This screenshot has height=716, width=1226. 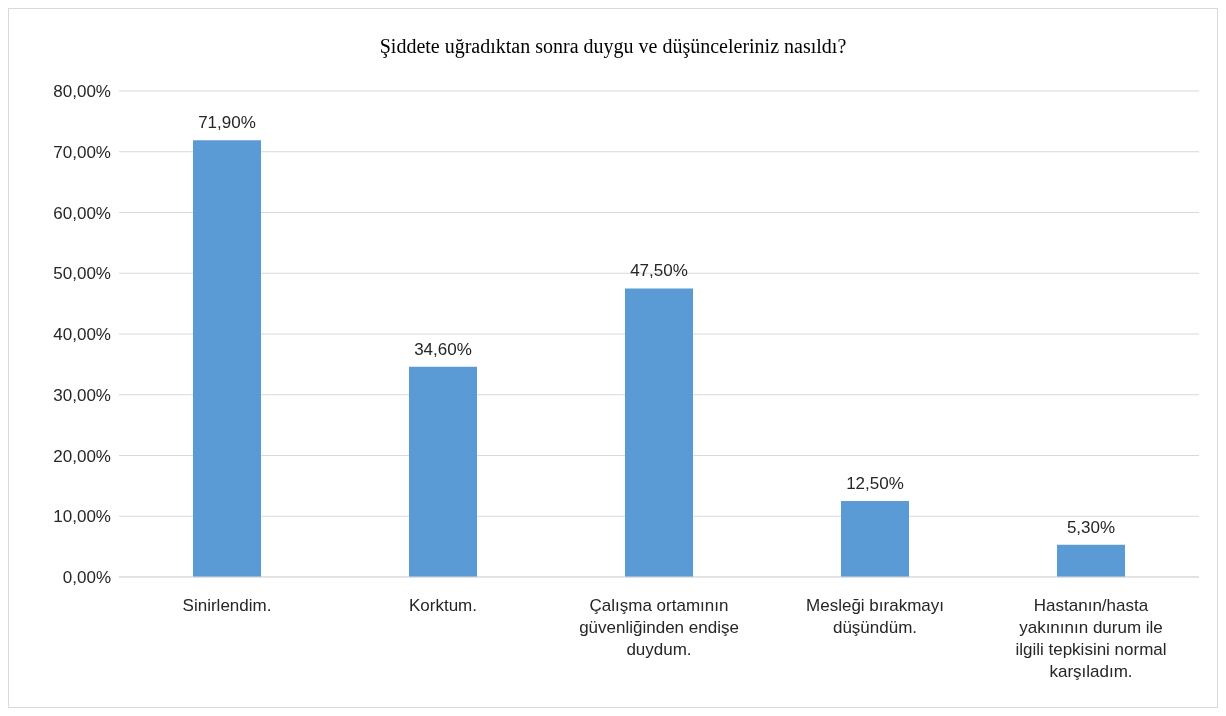 What do you see at coordinates (227, 605) in the screenshot?
I see `x-tick-label: Sinirlendim.` at bounding box center [227, 605].